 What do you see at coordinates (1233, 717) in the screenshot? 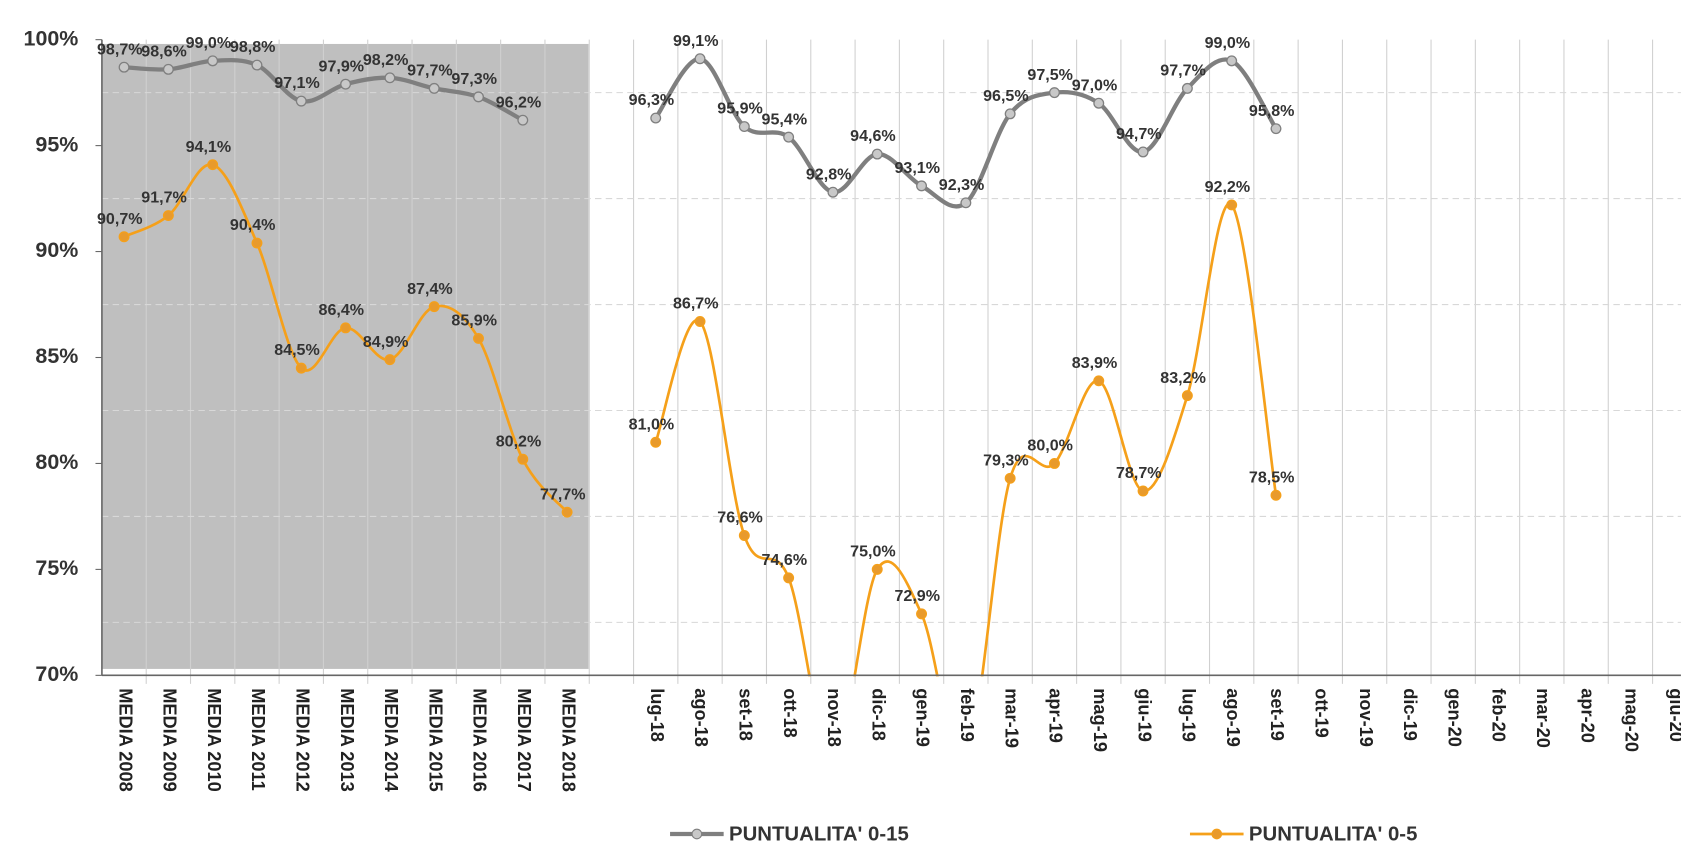
I see `x-tick-label: ago-19` at bounding box center [1233, 717].